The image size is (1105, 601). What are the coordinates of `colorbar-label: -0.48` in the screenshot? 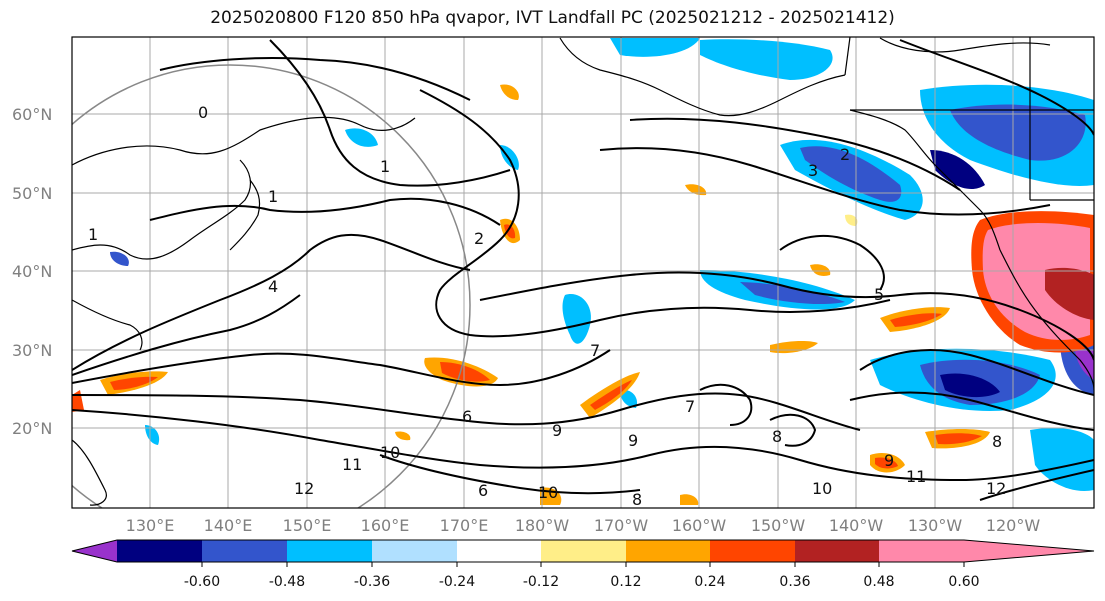 It's located at (287, 582).